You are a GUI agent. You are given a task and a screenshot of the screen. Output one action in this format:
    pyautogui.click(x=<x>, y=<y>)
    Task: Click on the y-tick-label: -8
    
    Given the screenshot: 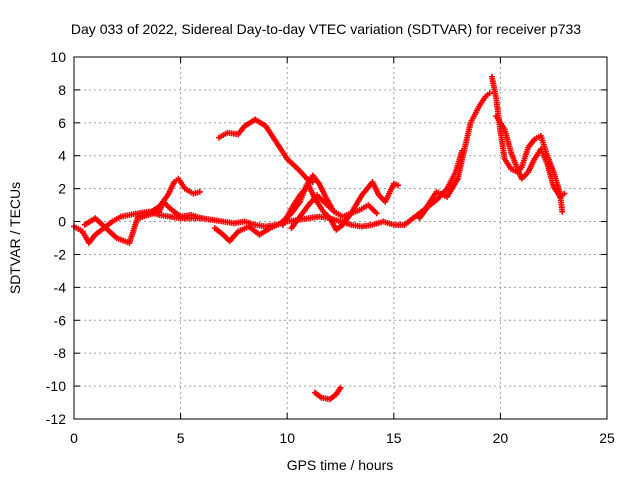 What is the action you would take?
    pyautogui.click(x=60, y=353)
    